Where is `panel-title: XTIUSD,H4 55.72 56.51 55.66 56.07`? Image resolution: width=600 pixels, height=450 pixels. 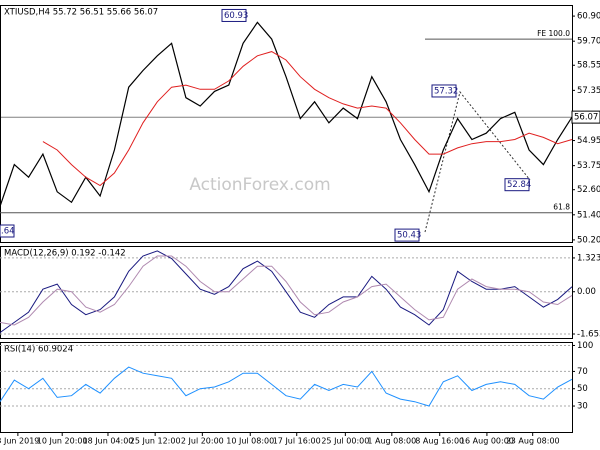
panel-title: XTIUSD,H4 55.72 56.51 55.66 56.07 is located at coordinates (81, 13).